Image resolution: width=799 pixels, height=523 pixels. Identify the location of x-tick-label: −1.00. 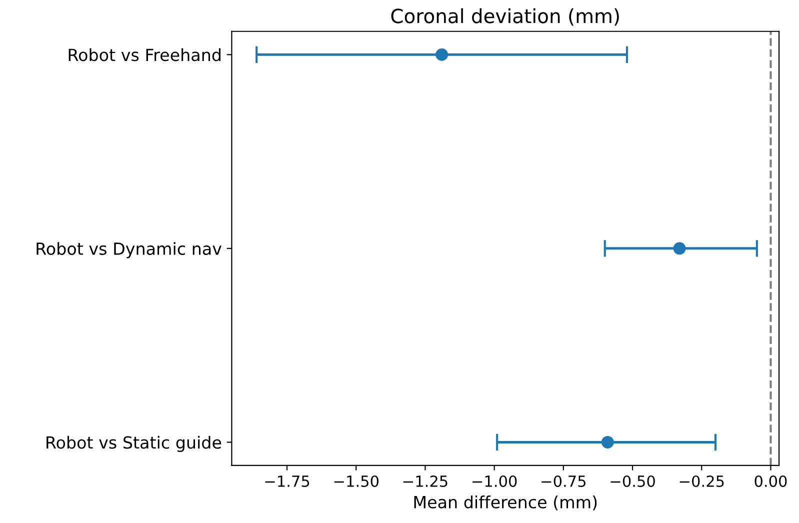
(494, 481).